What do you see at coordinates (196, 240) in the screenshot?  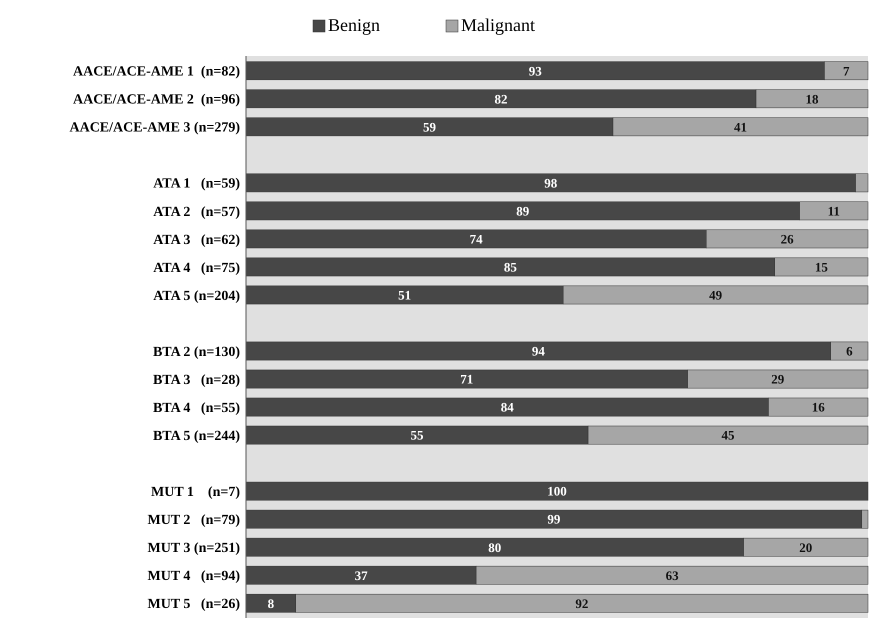 I see `y-tick-label: ATA 3 (n=62)` at bounding box center [196, 240].